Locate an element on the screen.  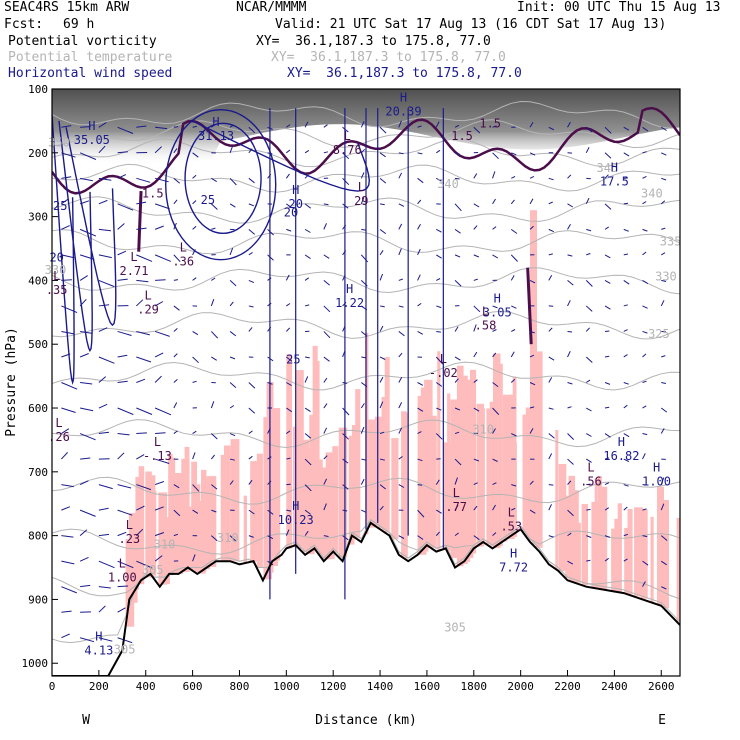
hl-value: -.02 is located at coordinates (443, 373).